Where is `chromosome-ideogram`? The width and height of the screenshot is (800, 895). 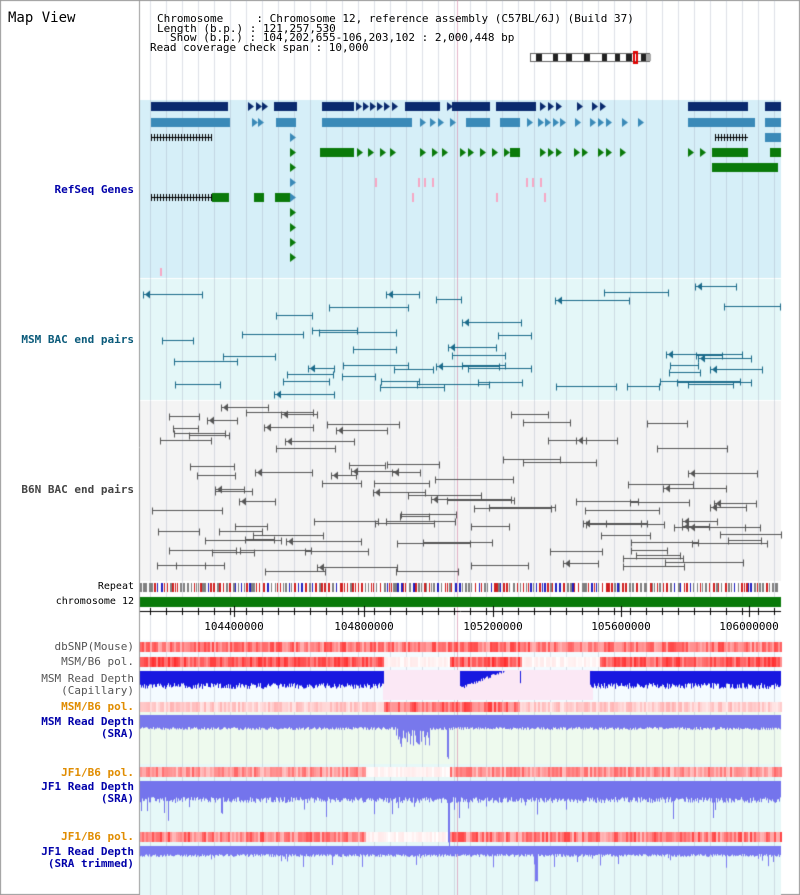 chromosome-ideogram is located at coordinates (591, 57).